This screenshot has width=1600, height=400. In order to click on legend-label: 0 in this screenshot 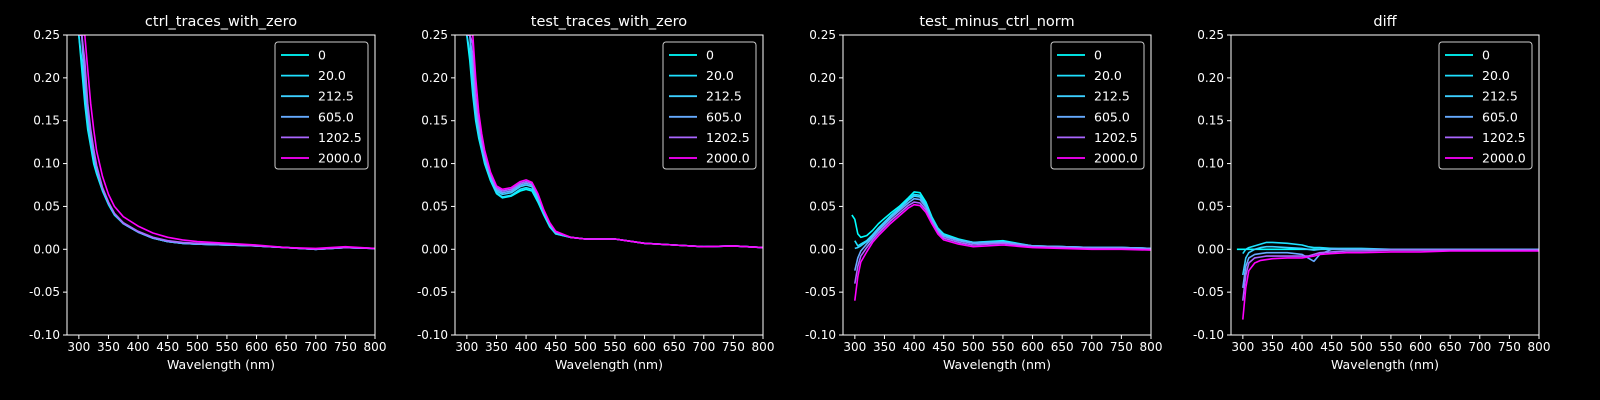, I will do `click(322, 55)`.